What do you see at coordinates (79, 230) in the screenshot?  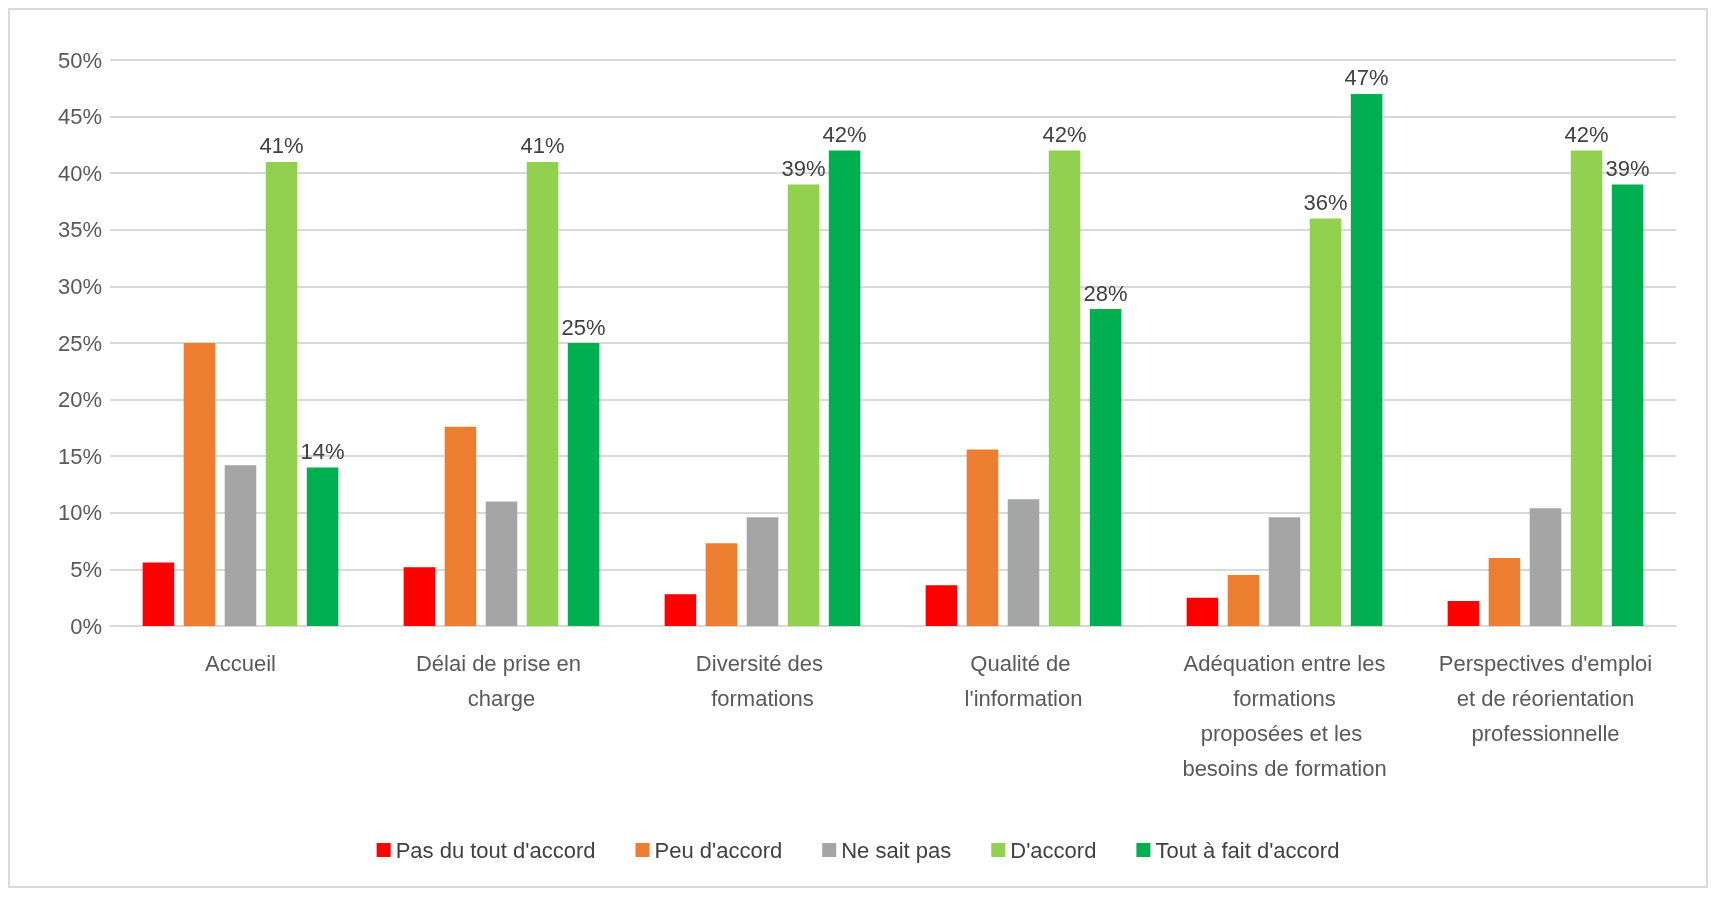 I see `y-tick-label: 35%` at bounding box center [79, 230].